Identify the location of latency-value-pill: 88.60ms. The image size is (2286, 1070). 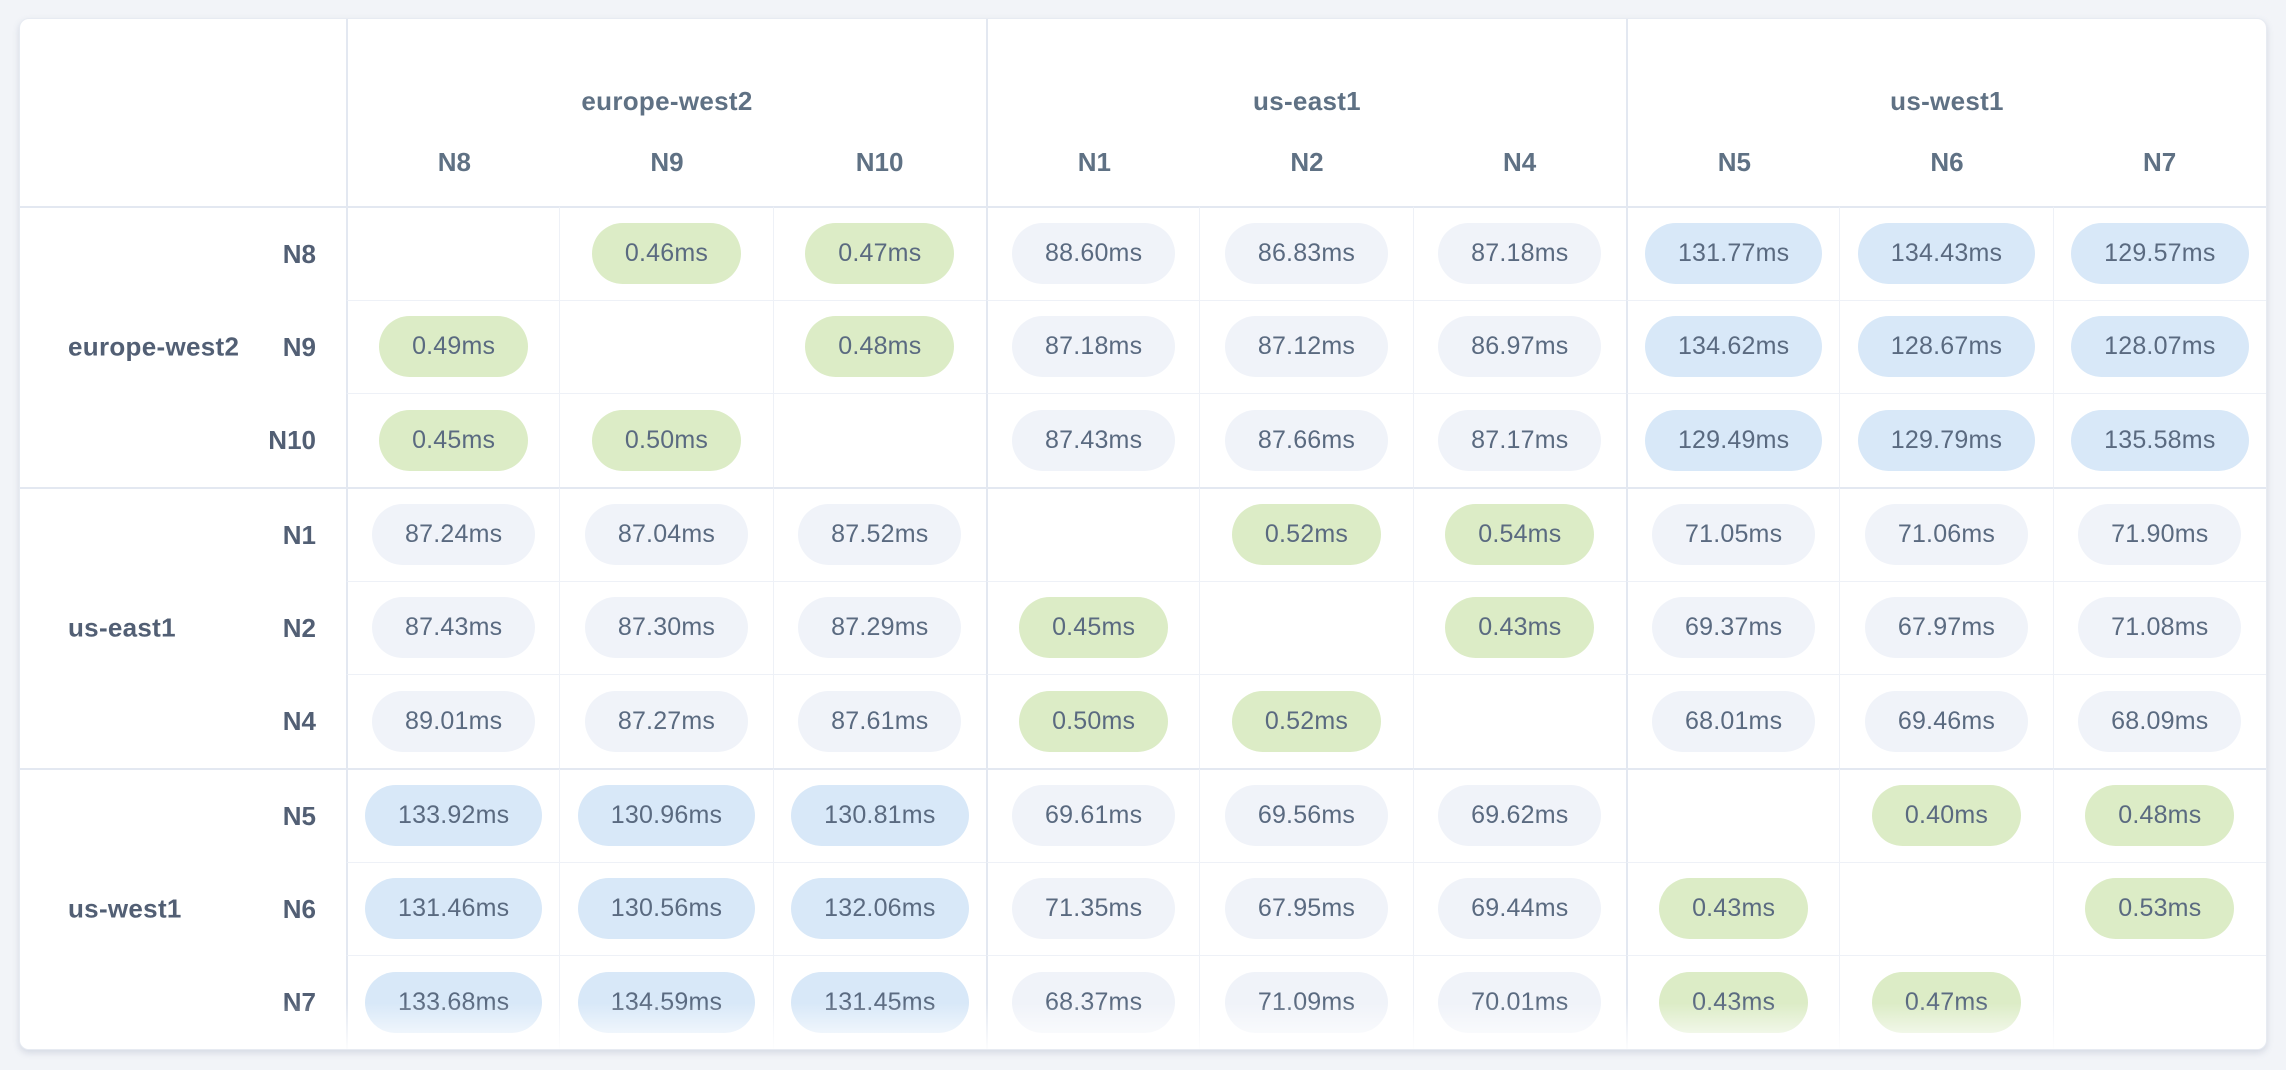
(1094, 254).